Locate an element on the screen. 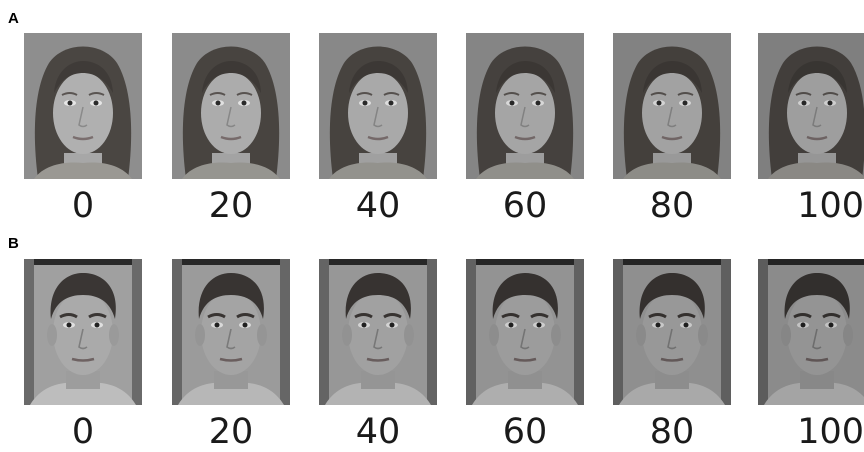 The width and height of the screenshot is (864, 452). panel-label-a: A is located at coordinates (13, 18).